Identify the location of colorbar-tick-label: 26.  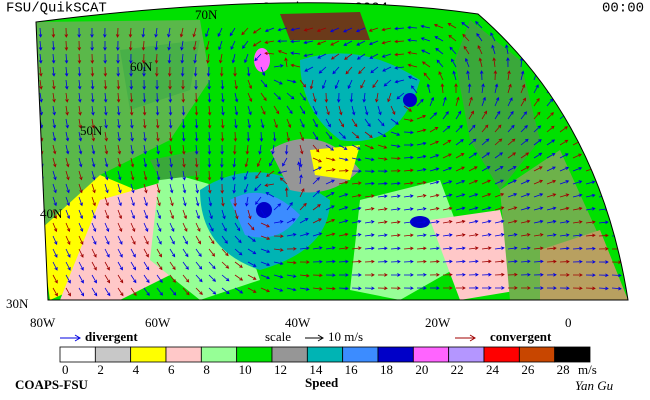
(528, 369).